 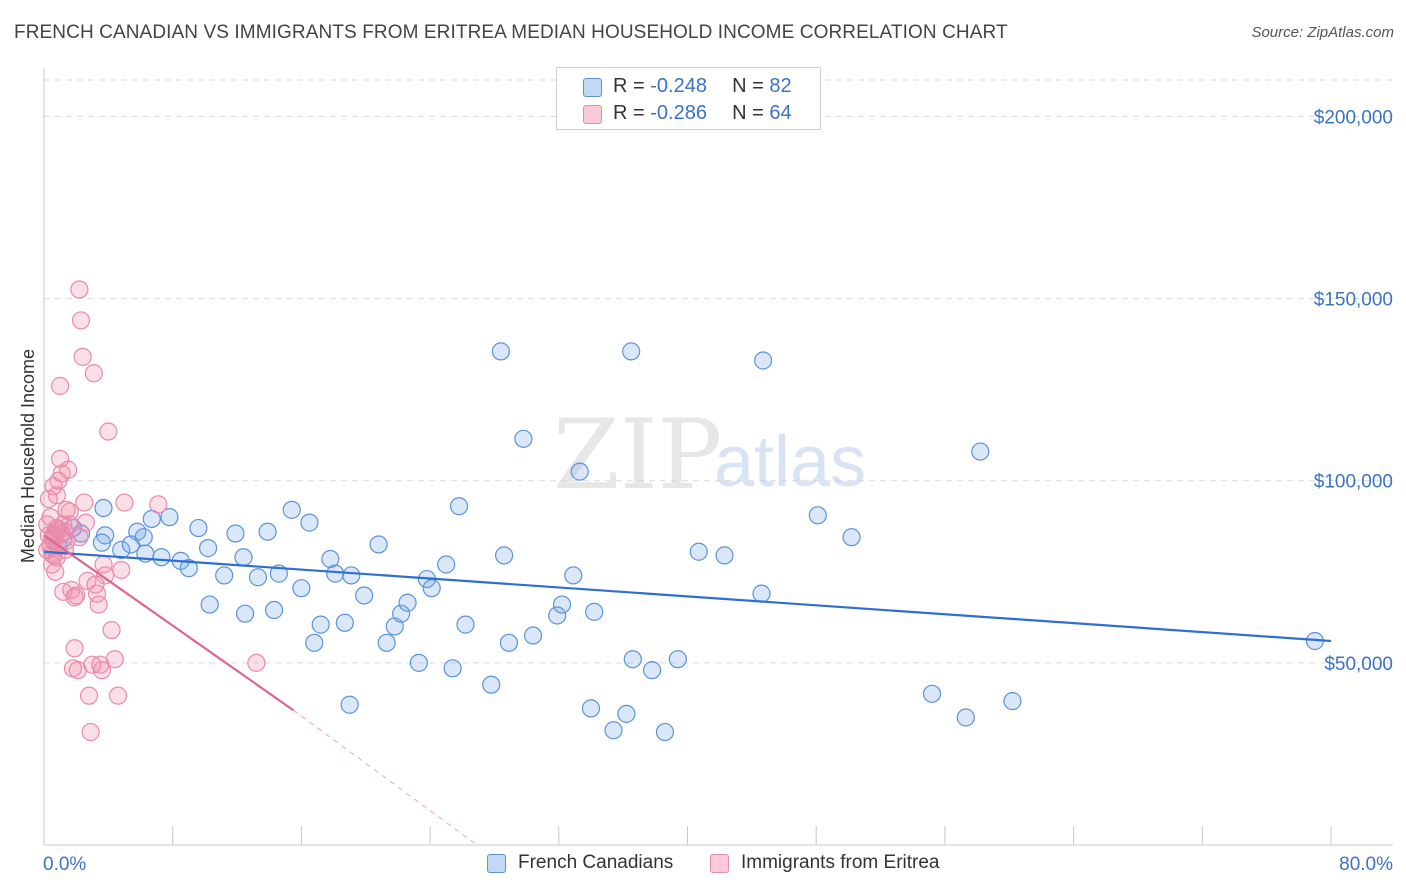 What do you see at coordinates (496, 863) in the screenshot?
I see `bottom-legend-swatch-blue` at bounding box center [496, 863].